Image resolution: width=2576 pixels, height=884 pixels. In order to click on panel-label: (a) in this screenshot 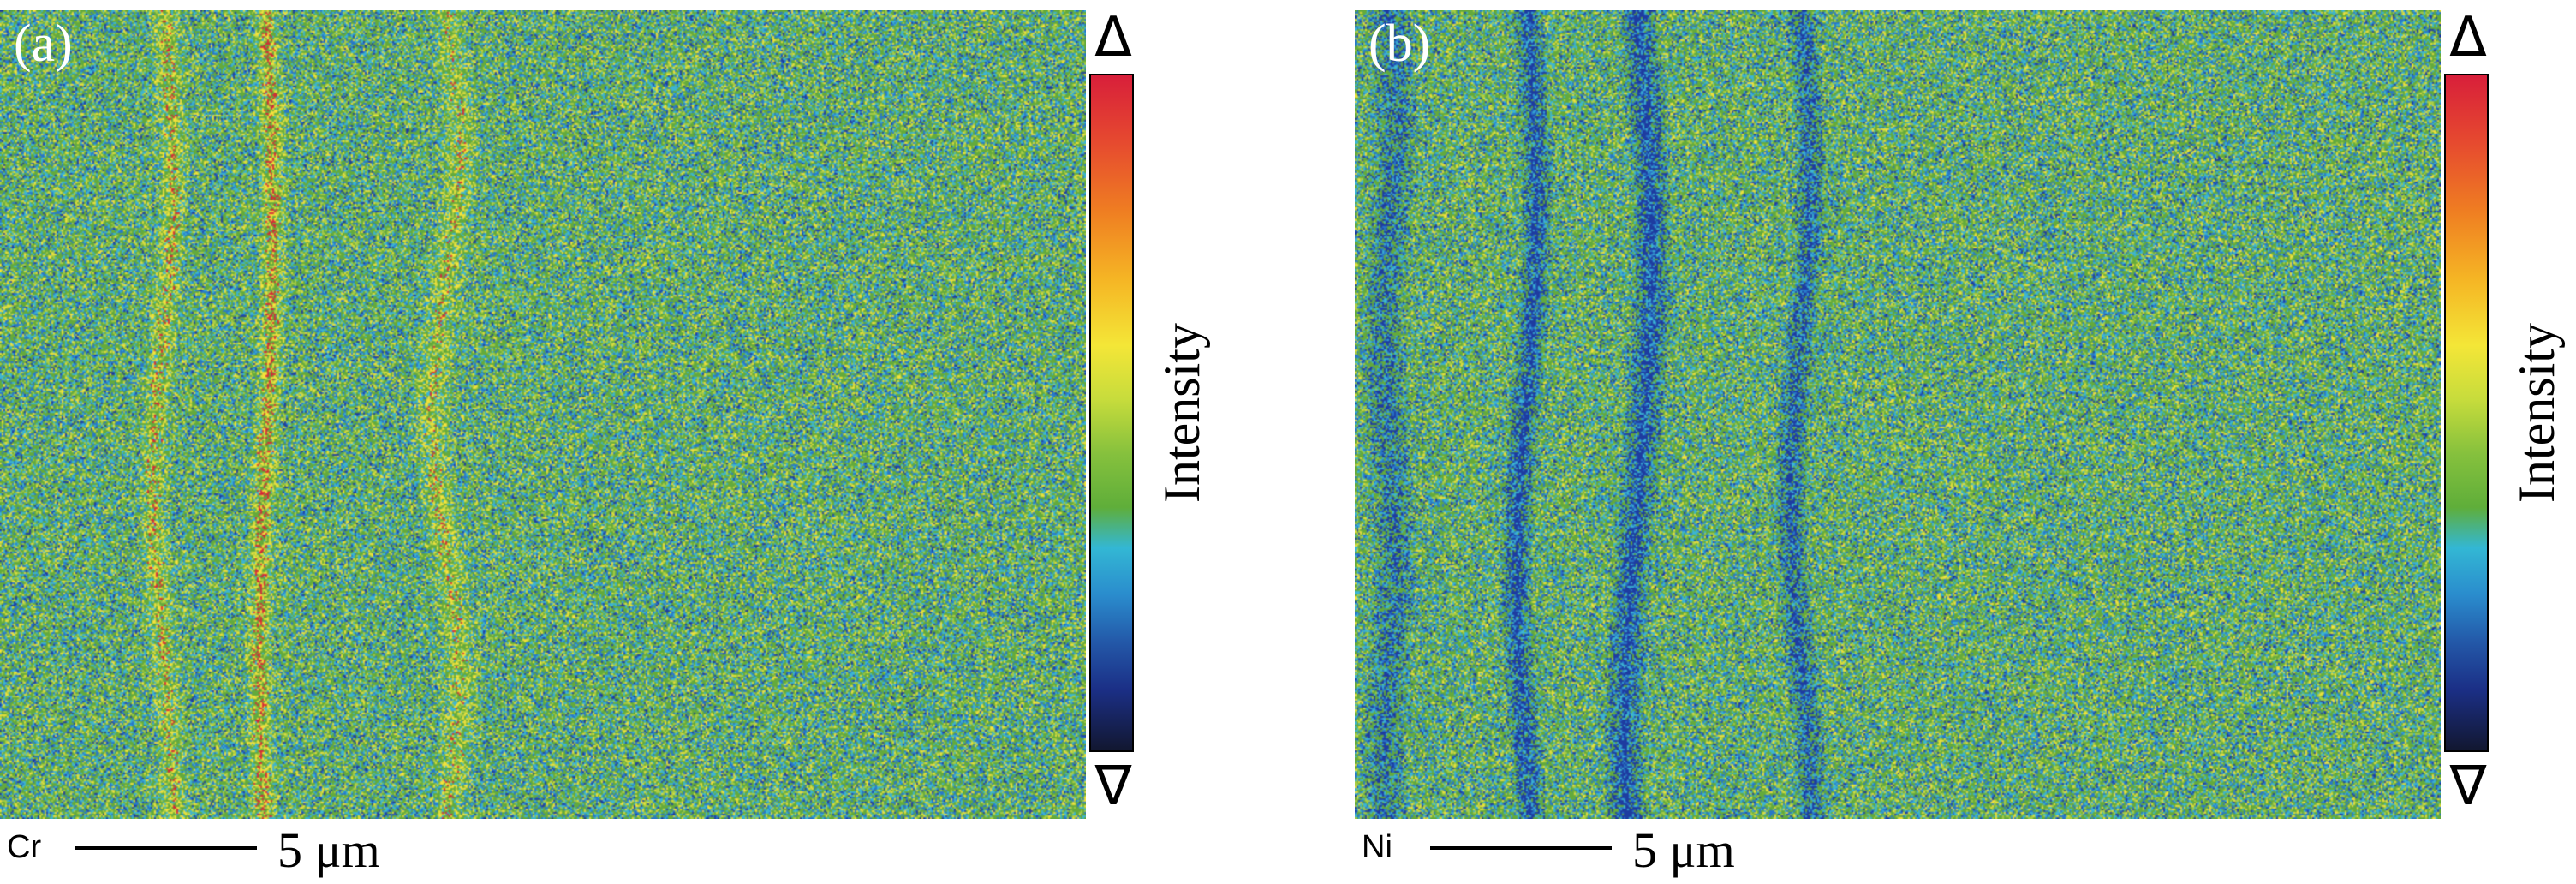, I will do `click(43, 44)`.